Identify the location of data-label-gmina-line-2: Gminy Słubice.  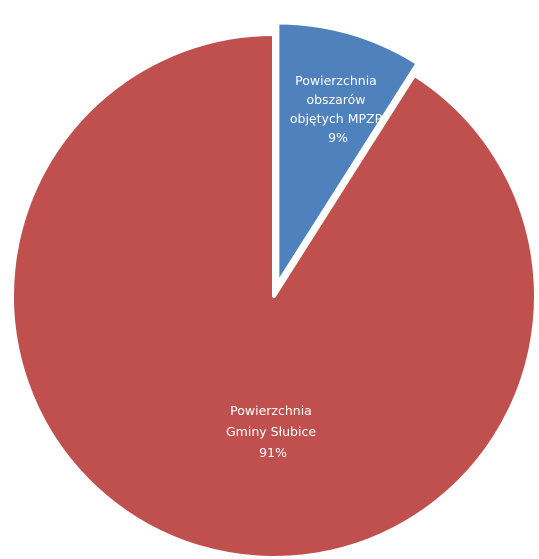
(271, 431).